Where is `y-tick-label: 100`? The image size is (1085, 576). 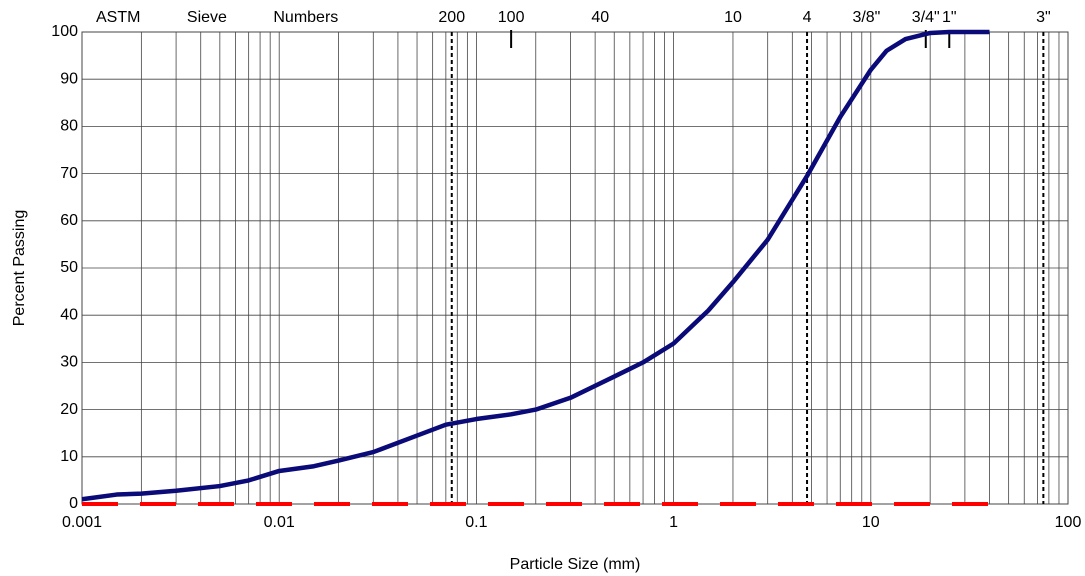
y-tick-label: 100 is located at coordinates (64, 31).